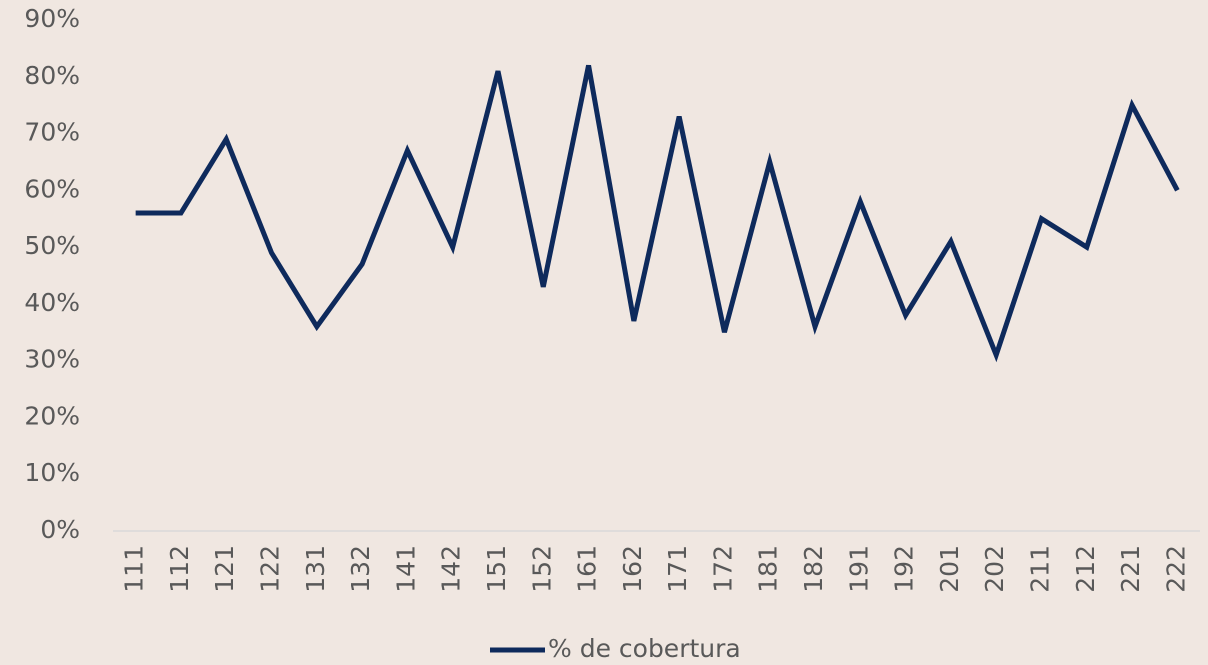 The height and width of the screenshot is (665, 1208). Describe the element at coordinates (1039, 569) in the screenshot. I see `x-tick-label: 211` at that location.